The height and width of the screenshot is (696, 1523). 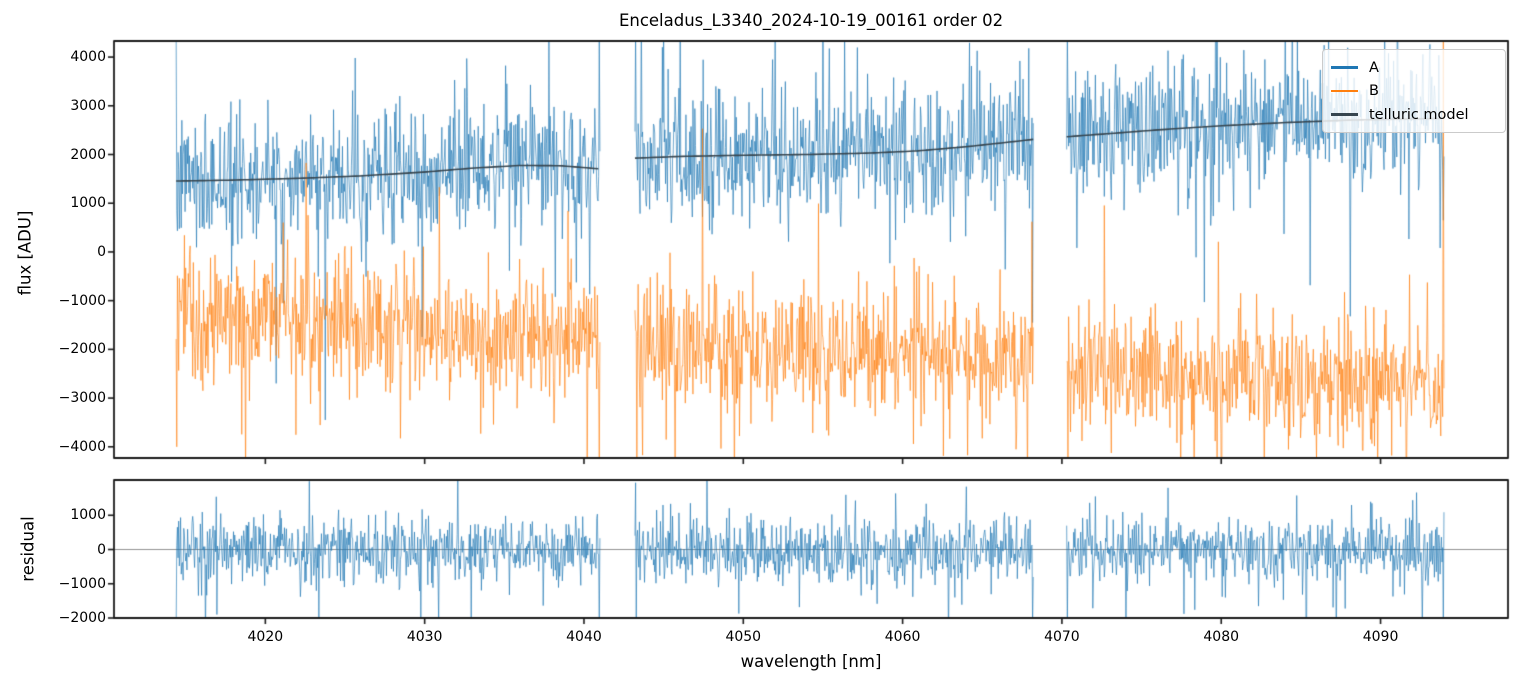 What do you see at coordinates (101, 549) in the screenshot?
I see `y-tick-label-residual-0: 0` at bounding box center [101, 549].